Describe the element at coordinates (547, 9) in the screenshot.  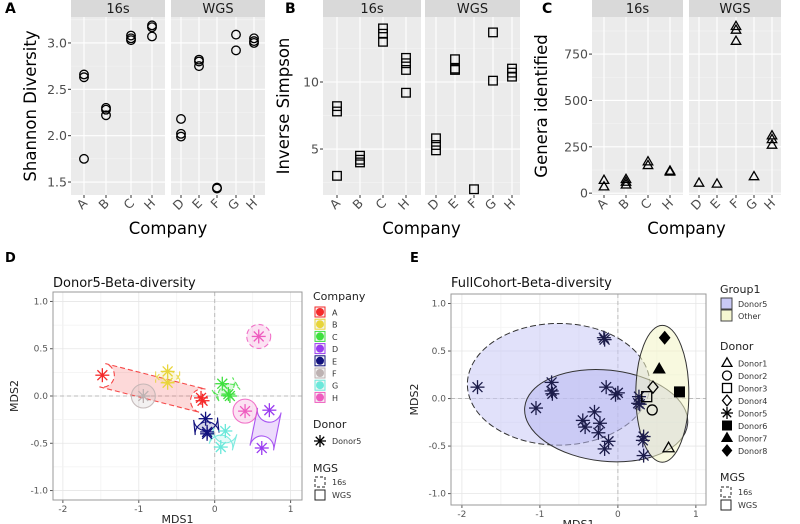
I see `panel-label: C` at that location.